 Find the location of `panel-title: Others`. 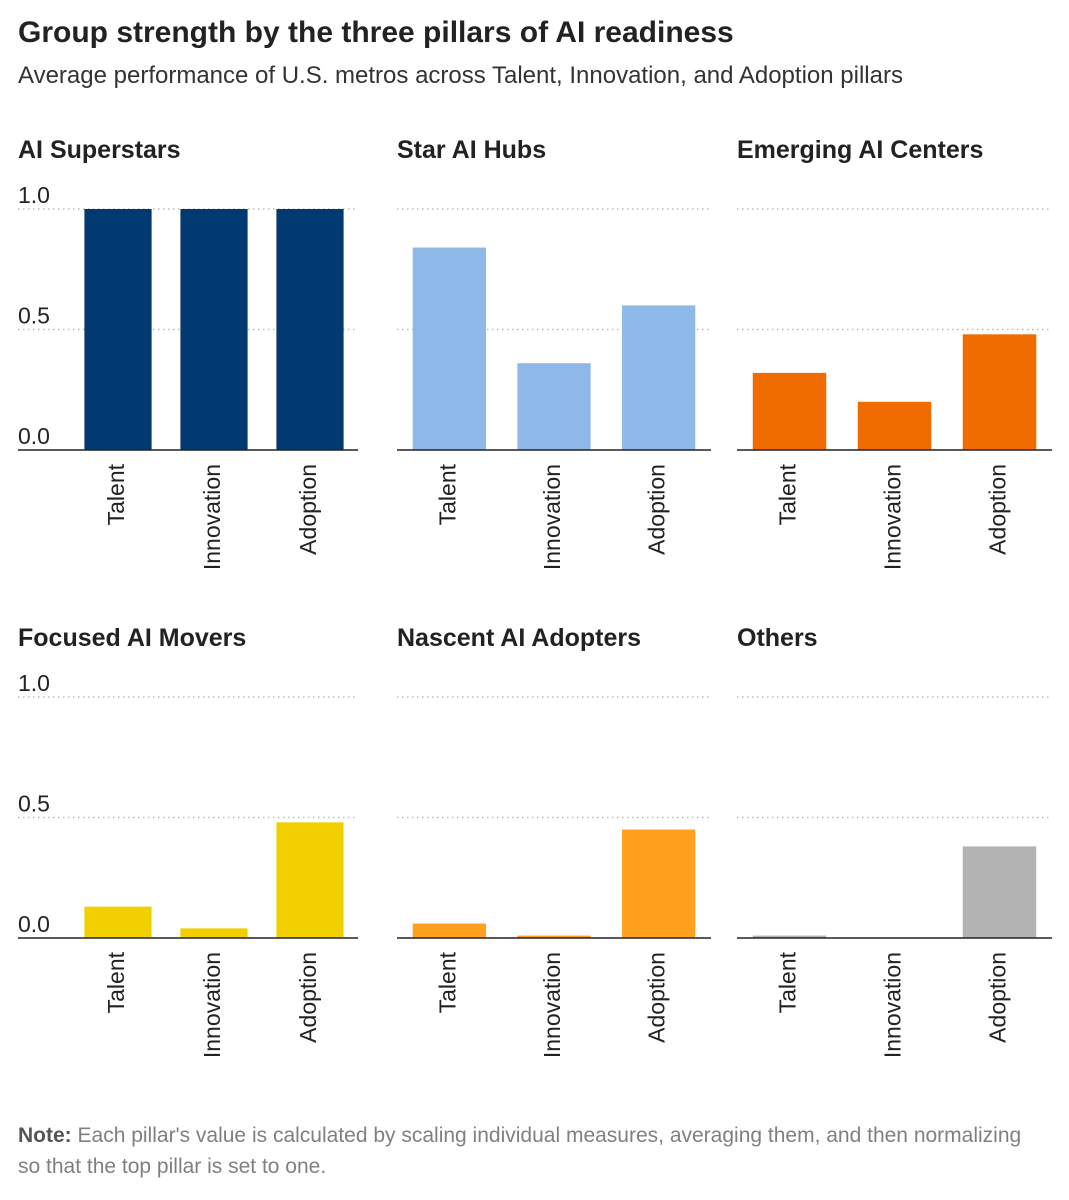

panel-title: Others is located at coordinates (777, 638).